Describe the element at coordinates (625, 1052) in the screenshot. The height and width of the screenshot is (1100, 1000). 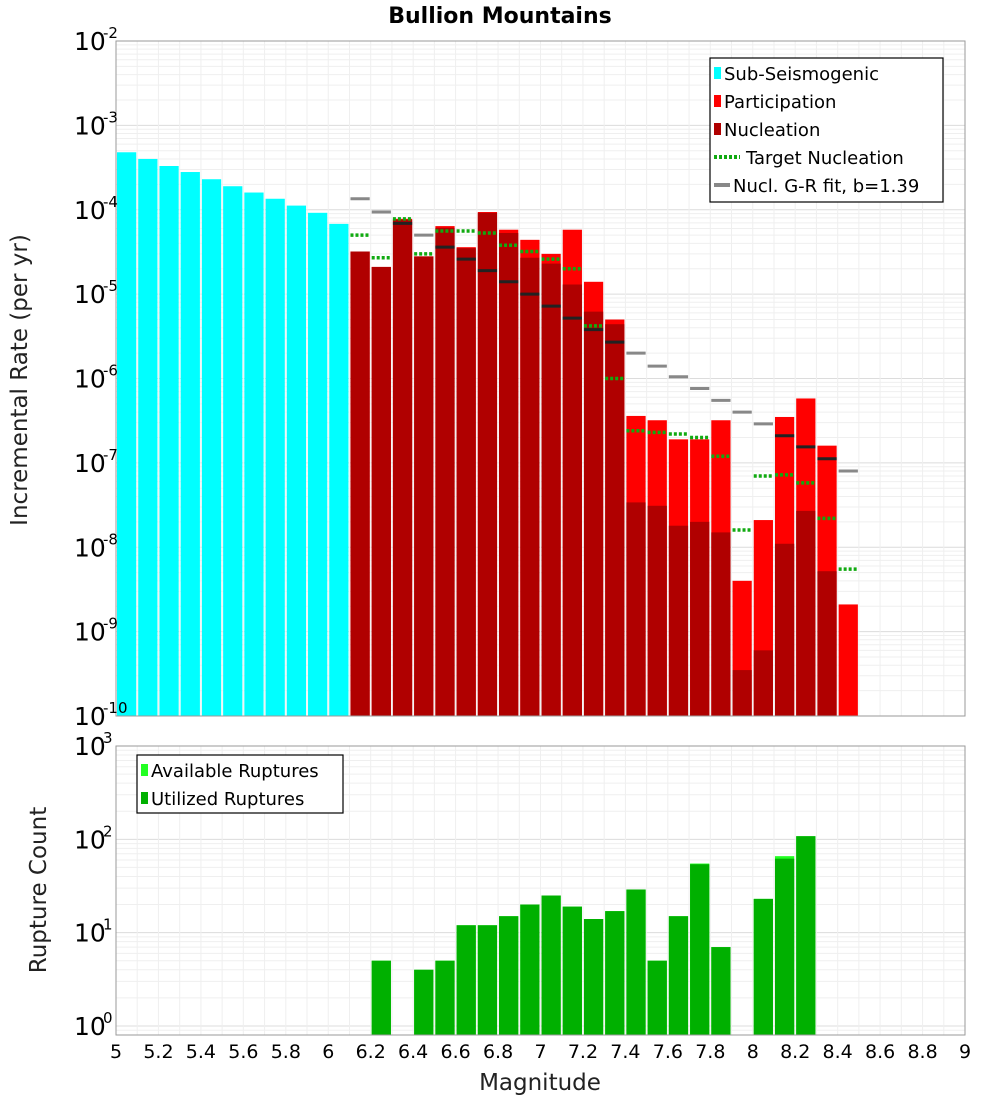
I see `x-tick-label: 7.4` at that location.